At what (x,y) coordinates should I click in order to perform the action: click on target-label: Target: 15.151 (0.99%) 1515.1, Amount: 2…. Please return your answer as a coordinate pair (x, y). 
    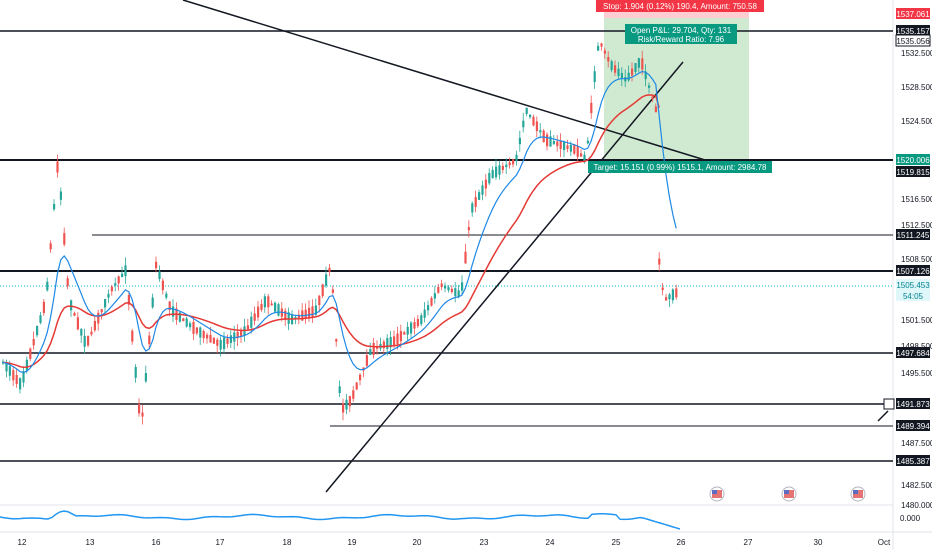
    Looking at the image, I should click on (680, 167).